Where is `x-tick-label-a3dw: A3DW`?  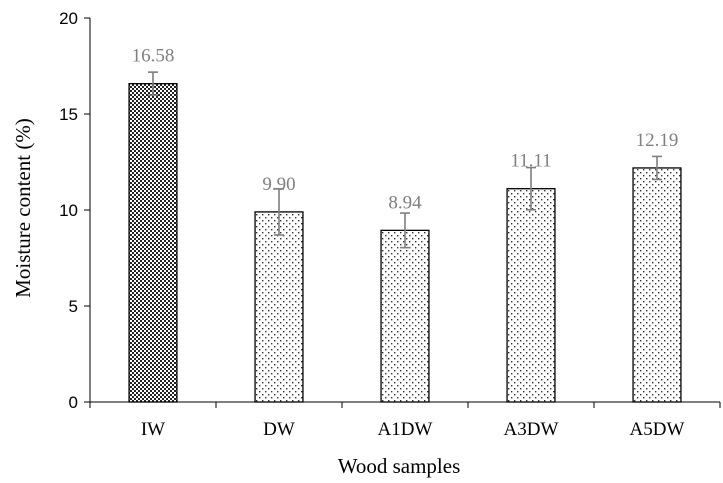 x-tick-label-a3dw: A3DW is located at coordinates (531, 429).